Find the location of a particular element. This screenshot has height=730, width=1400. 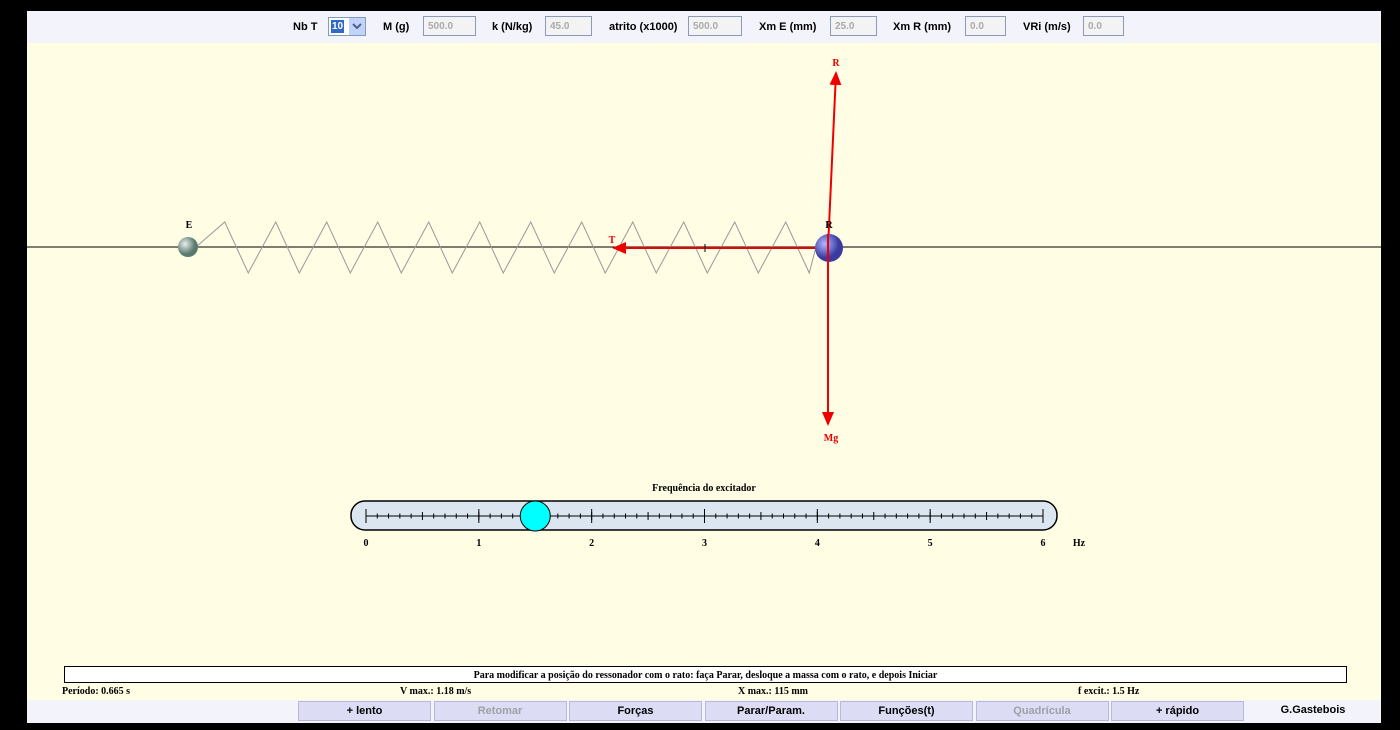

button: + lento is located at coordinates (364, 711).